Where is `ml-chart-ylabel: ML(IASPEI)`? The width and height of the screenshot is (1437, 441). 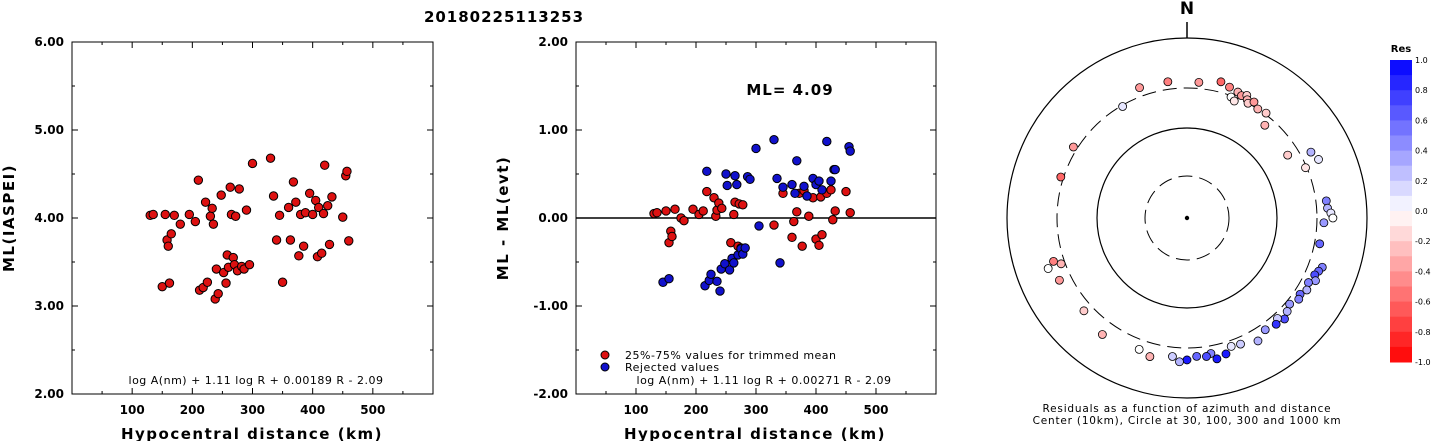
ml-chart-ylabel: ML(IASPEI) is located at coordinates (9, 218).